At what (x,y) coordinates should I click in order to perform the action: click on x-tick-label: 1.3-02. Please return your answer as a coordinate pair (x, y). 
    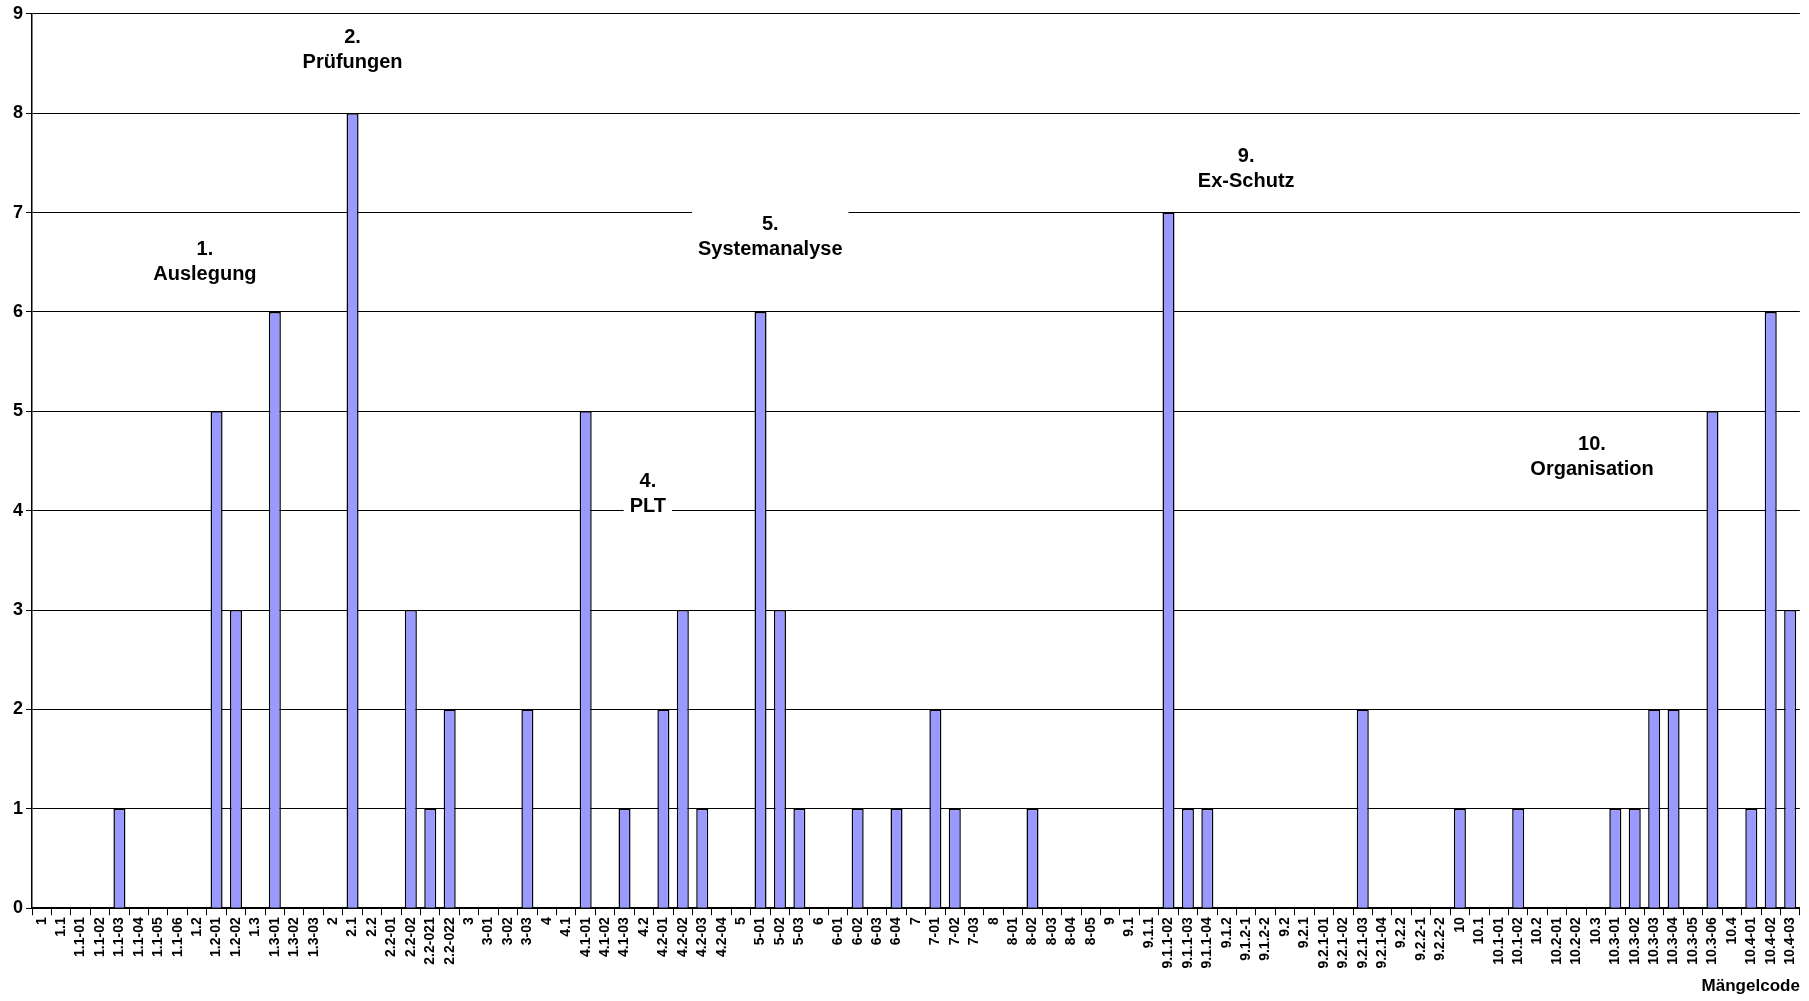
    Looking at the image, I should click on (293, 937).